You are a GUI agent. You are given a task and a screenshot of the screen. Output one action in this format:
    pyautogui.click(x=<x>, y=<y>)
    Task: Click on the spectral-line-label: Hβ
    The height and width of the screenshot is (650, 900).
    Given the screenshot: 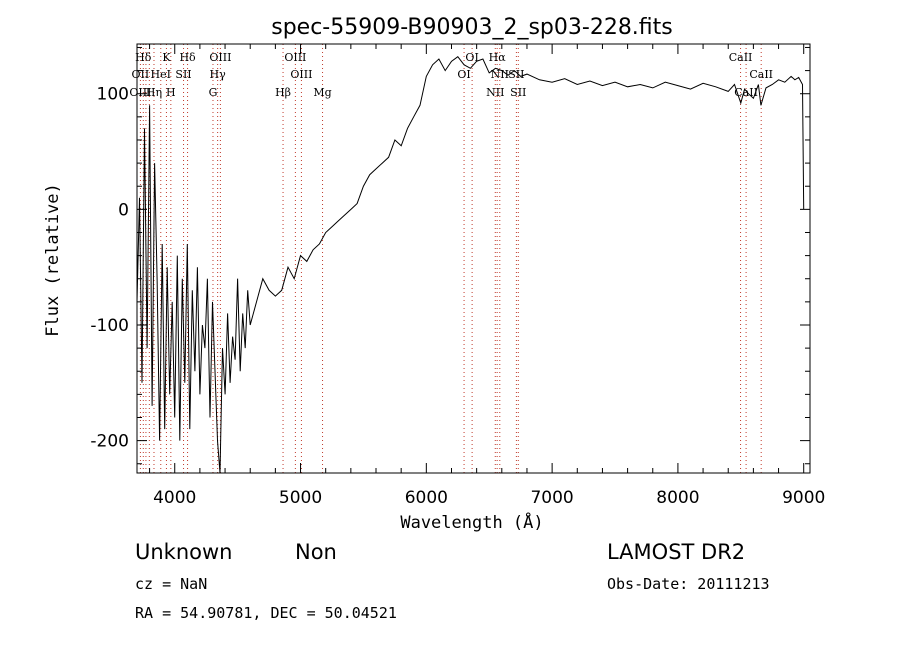 What is the action you would take?
    pyautogui.click(x=283, y=92)
    